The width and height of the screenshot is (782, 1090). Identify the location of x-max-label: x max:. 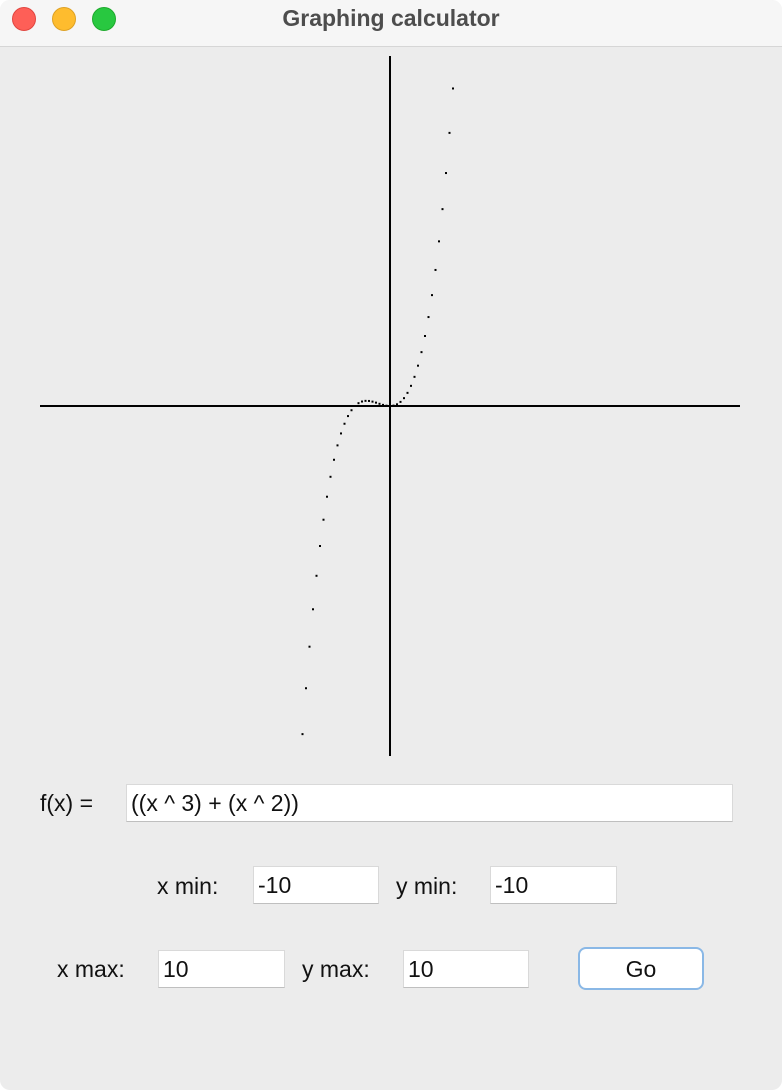
(91, 969).